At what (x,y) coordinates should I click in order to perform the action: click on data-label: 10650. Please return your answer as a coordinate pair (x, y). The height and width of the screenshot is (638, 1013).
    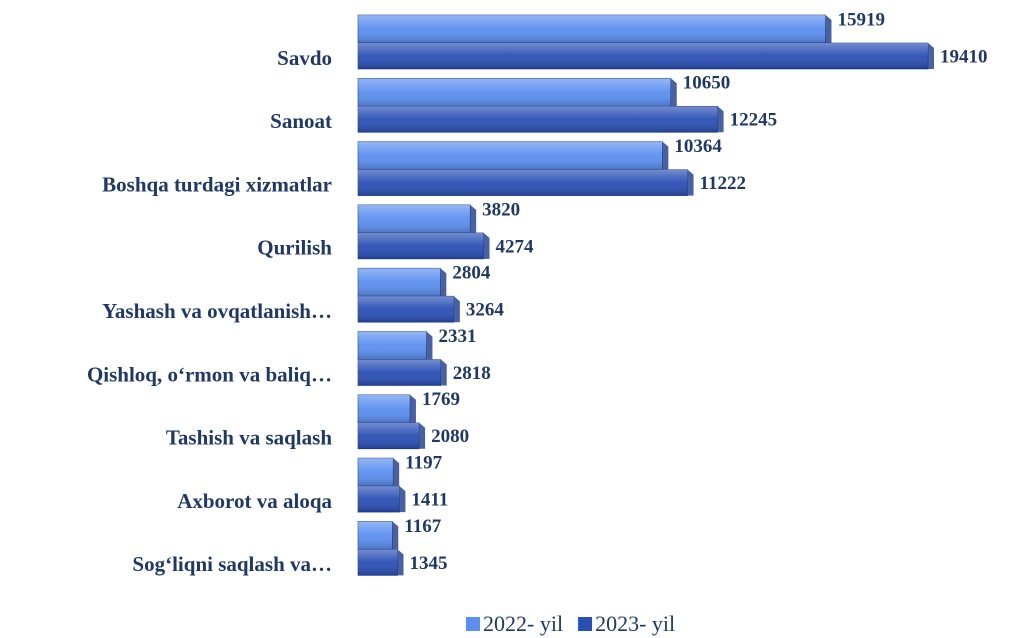
    Looking at the image, I should click on (707, 83).